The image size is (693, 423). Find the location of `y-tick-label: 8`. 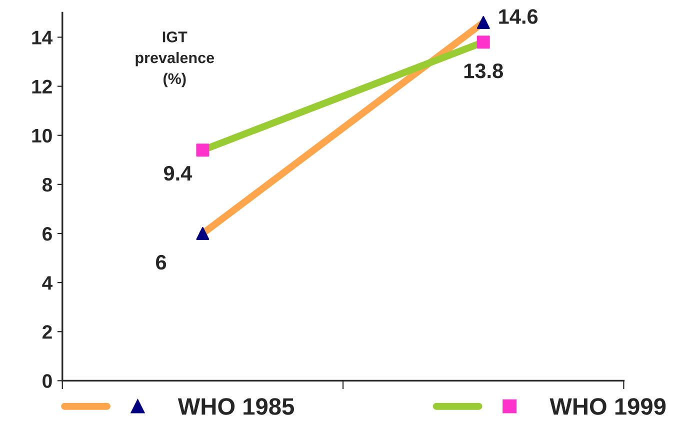

y-tick-label: 8 is located at coordinates (47, 185).